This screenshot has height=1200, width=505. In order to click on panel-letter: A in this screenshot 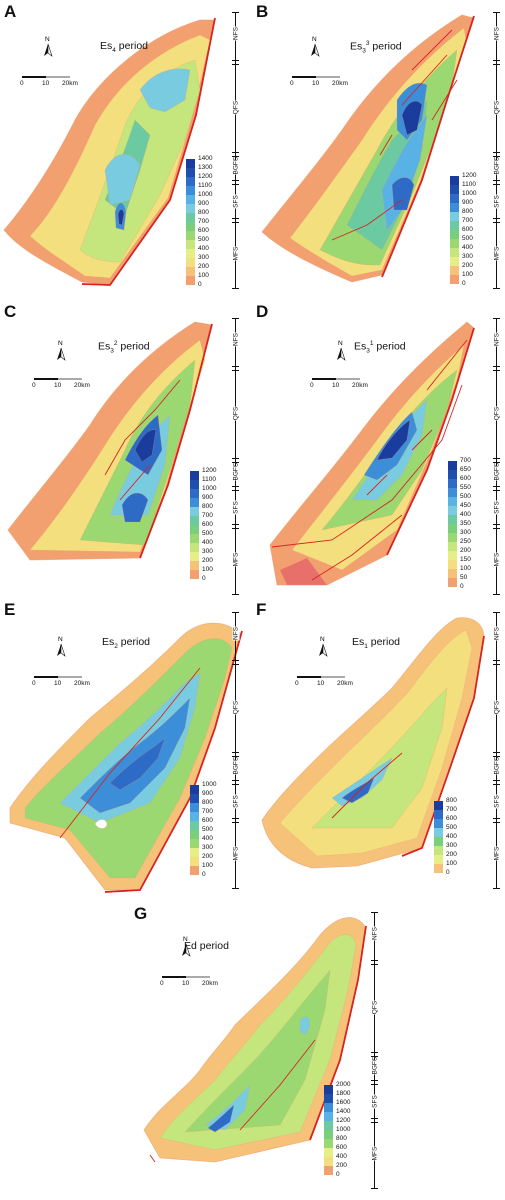, I will do `click(10, 11)`.